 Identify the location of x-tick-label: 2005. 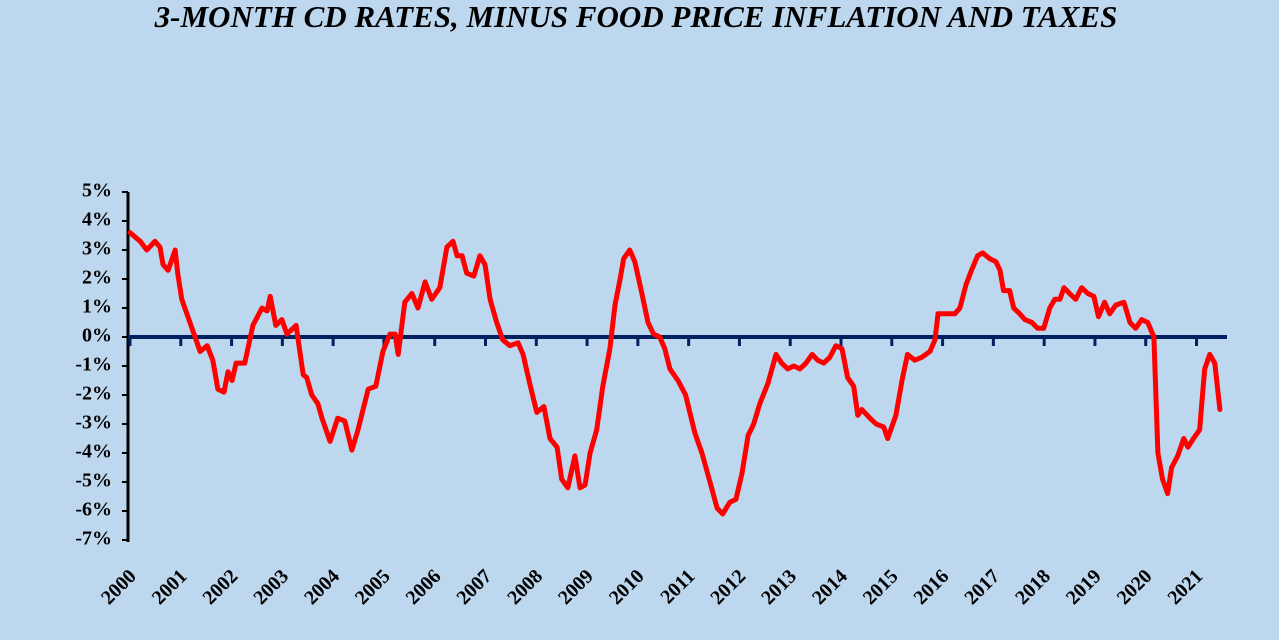
(373, 587).